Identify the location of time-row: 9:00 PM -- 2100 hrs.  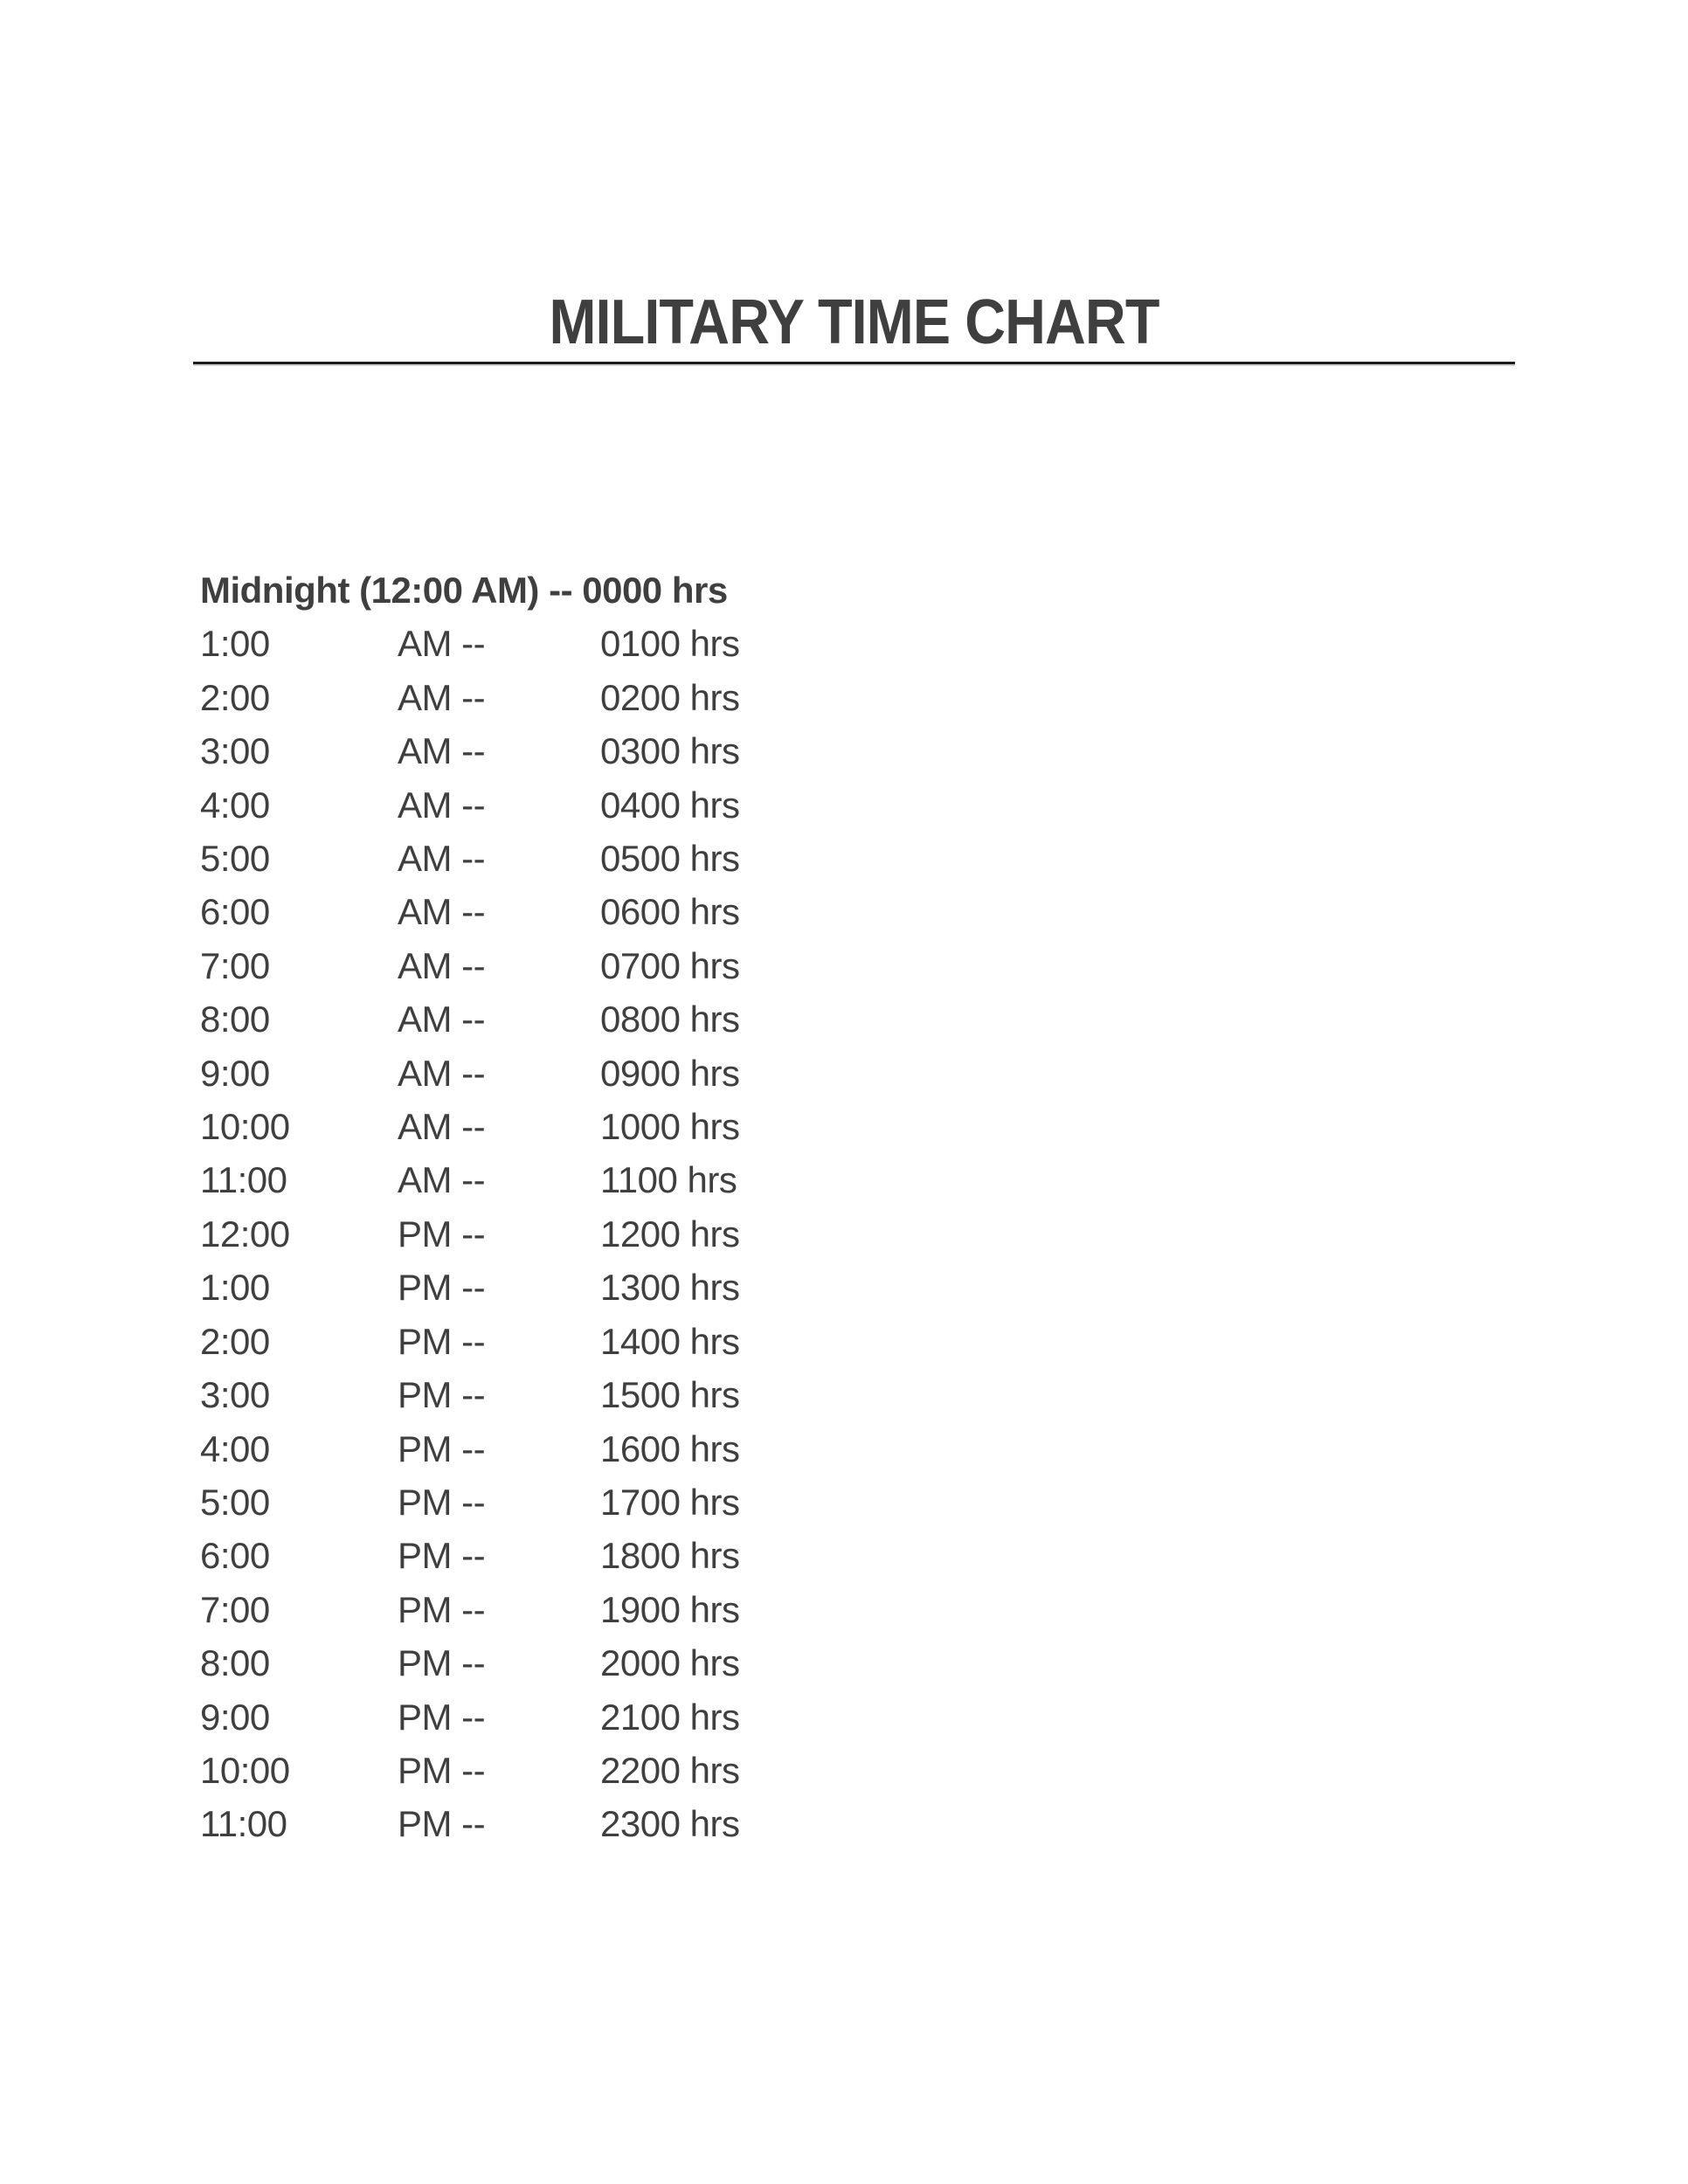
(470, 1717).